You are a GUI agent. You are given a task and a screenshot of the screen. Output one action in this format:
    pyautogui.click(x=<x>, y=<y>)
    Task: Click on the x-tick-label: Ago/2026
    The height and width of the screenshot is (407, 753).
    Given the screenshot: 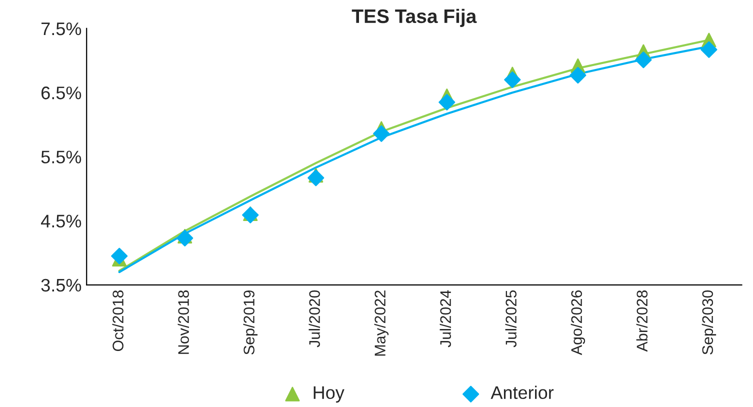 What is the action you would take?
    pyautogui.click(x=578, y=323)
    